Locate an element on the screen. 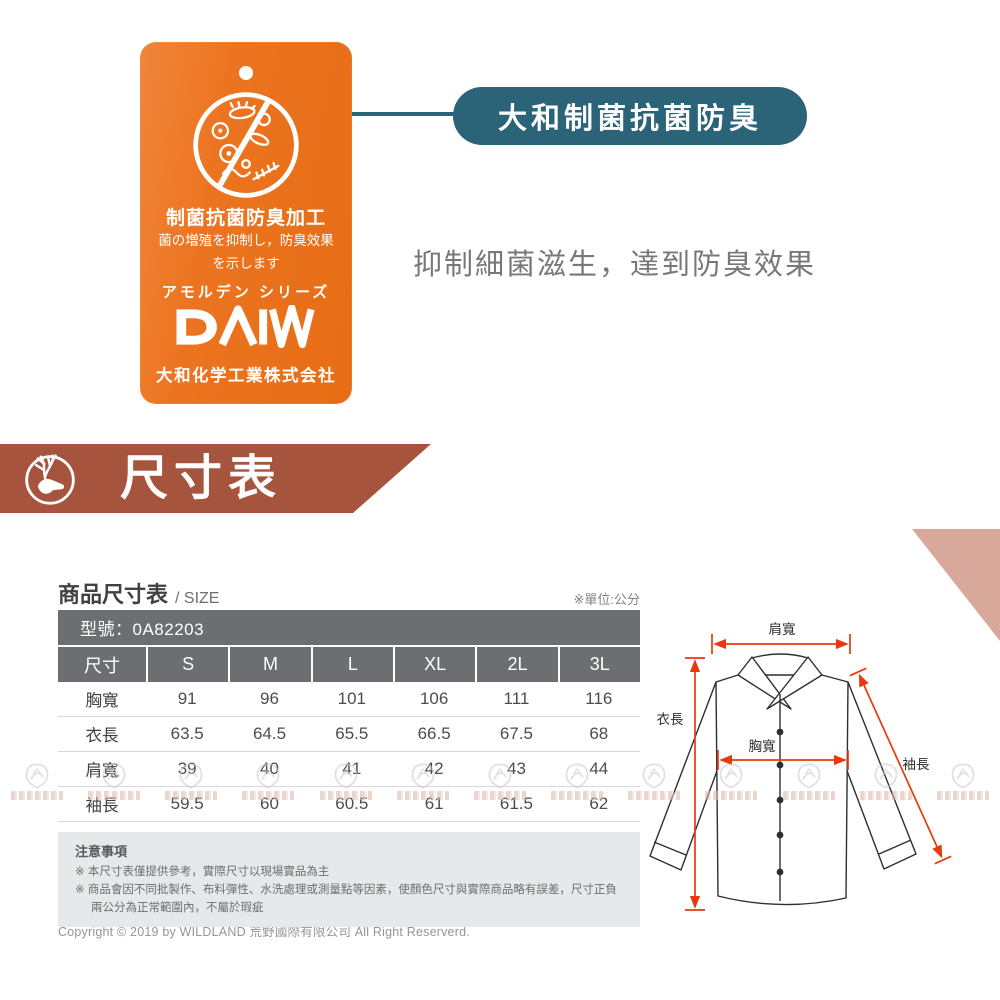 The image size is (1000, 1000). table-row: 胸寬 91 96 101 106 111 116 is located at coordinates (349, 699).